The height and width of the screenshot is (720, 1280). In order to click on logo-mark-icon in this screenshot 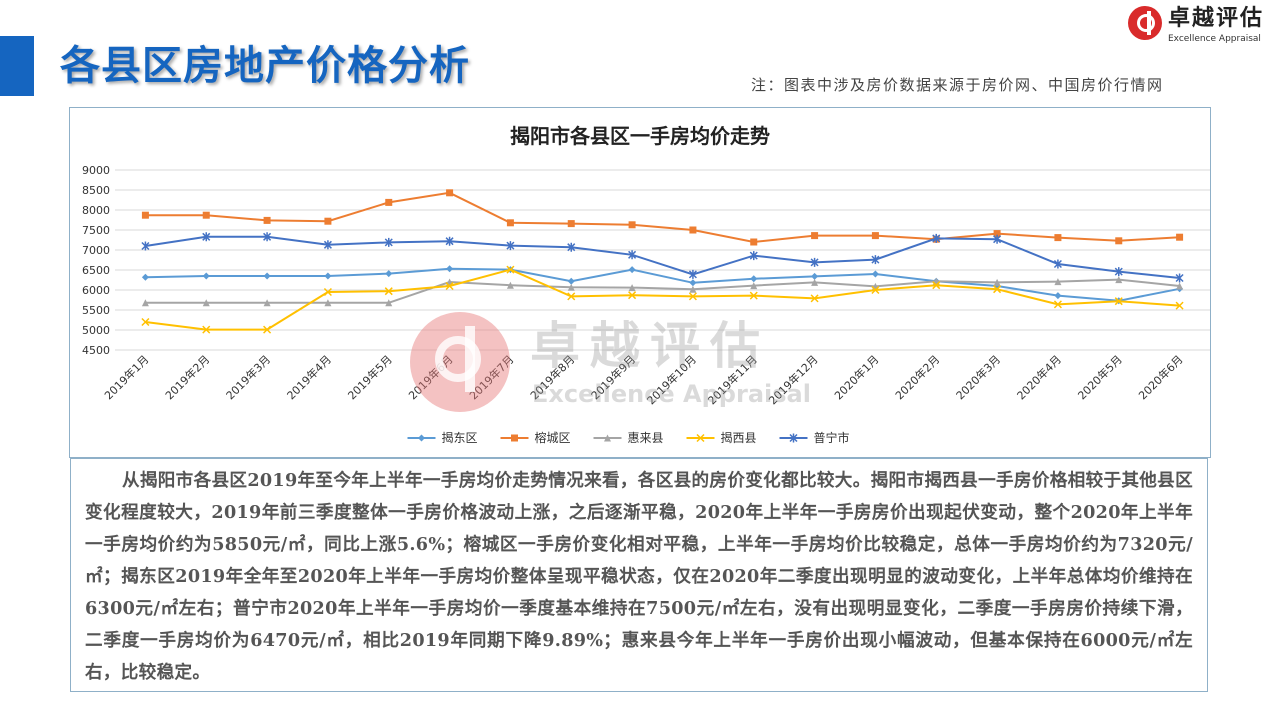, I will do `click(1145, 23)`.